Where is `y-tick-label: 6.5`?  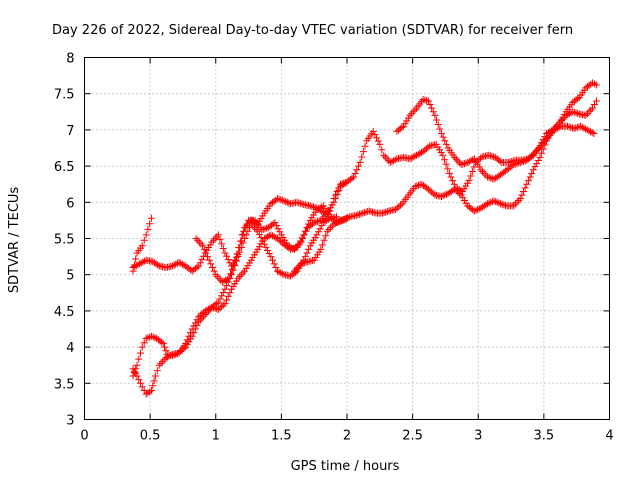
y-tick-label: 6.5 is located at coordinates (64, 167).